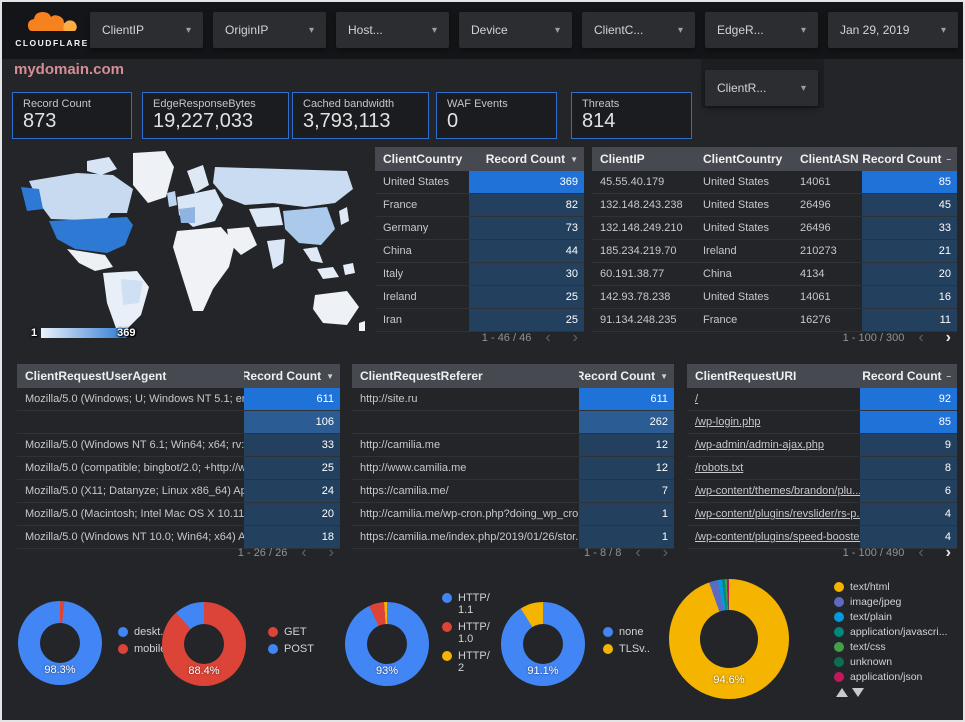  Describe the element at coordinates (774, 228) in the screenshot. I see `table-row: 132.148.249.210 United States 26496 33` at that location.